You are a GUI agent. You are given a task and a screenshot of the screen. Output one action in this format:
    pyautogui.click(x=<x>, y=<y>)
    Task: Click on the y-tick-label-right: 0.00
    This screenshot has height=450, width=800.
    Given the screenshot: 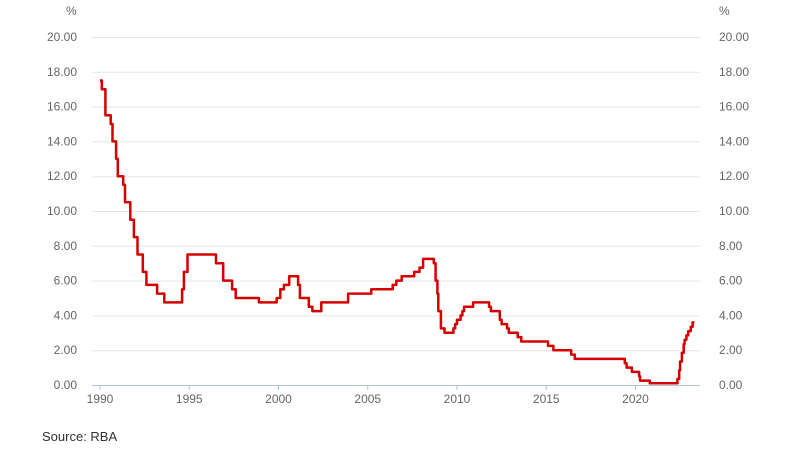 What is the action you would take?
    pyautogui.click(x=731, y=385)
    